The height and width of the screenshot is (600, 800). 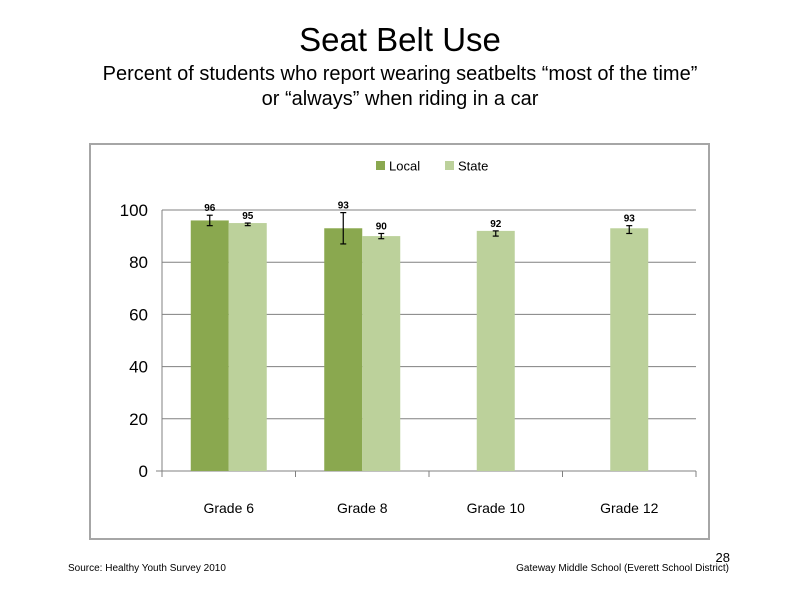 I want to click on data-label: 90, so click(x=382, y=226).